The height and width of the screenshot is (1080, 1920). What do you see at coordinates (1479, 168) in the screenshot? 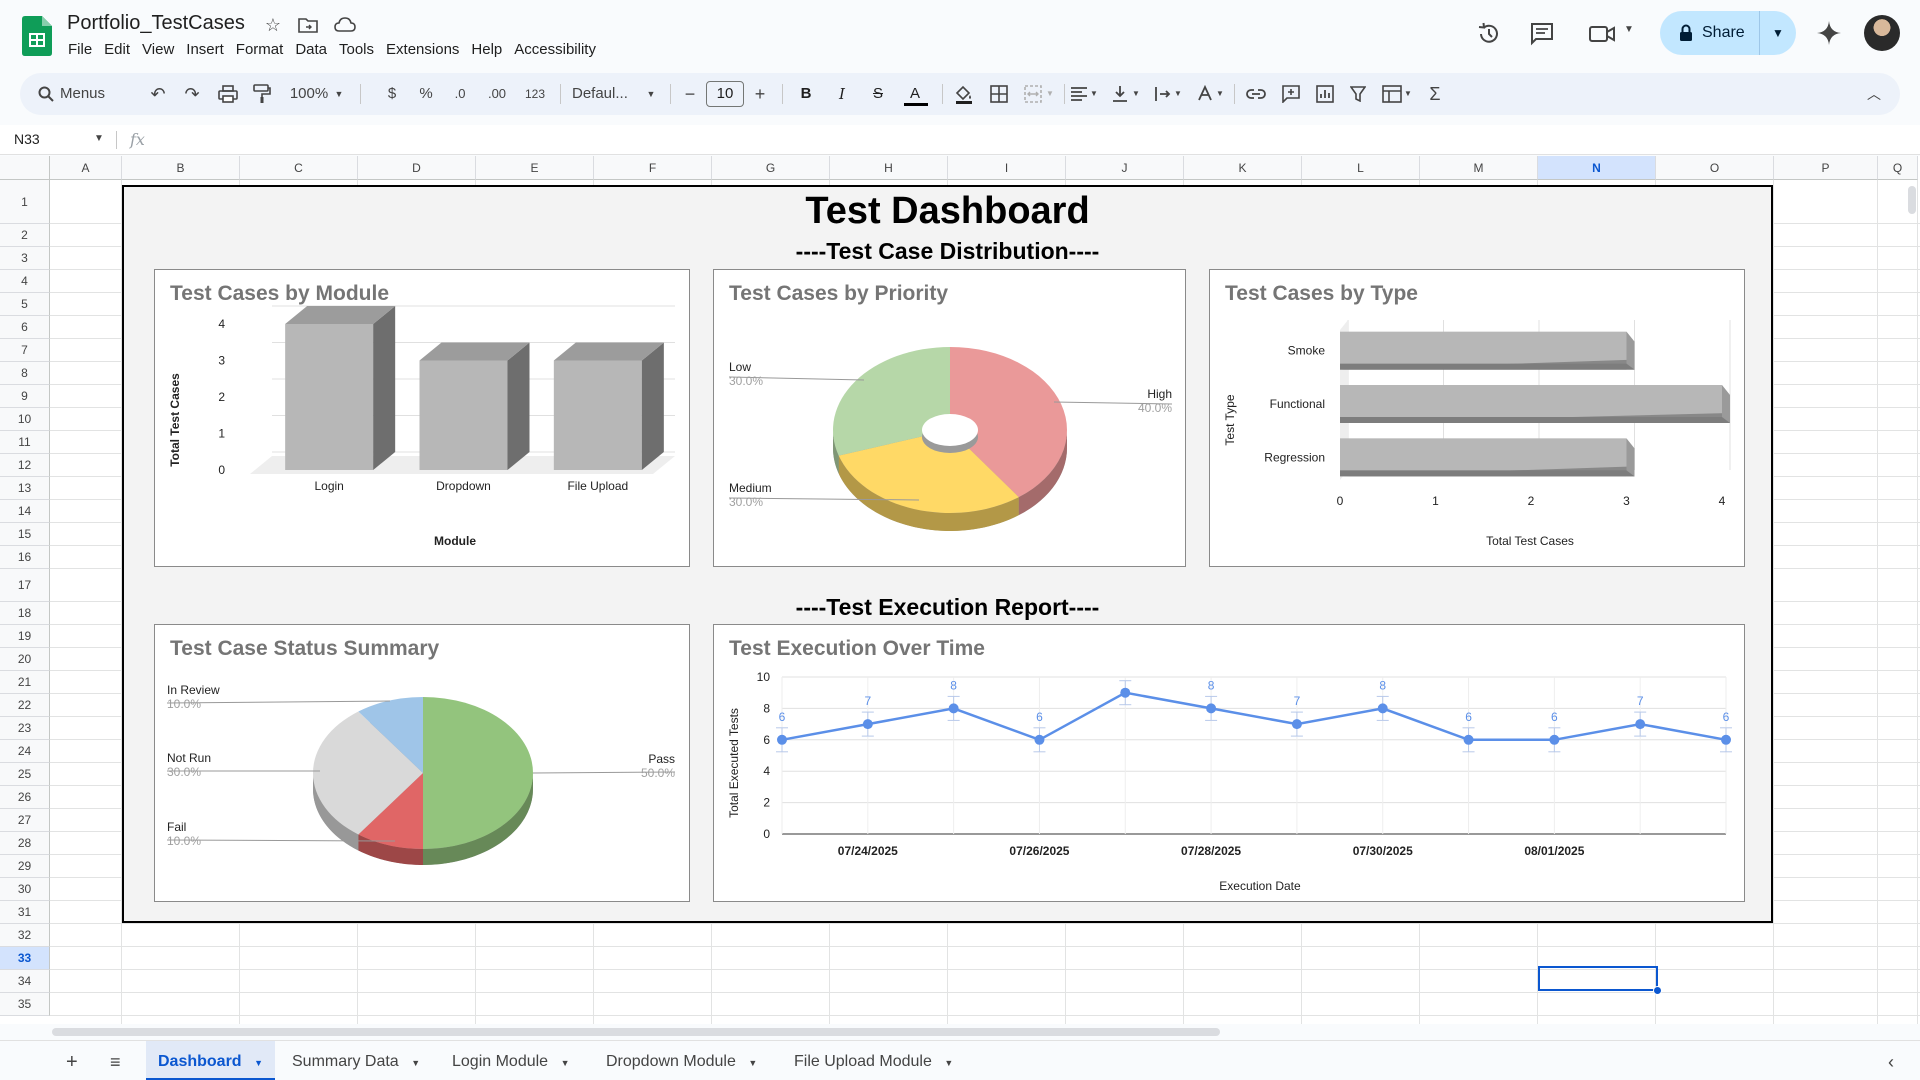
I see `column-header-m: M` at bounding box center [1479, 168].